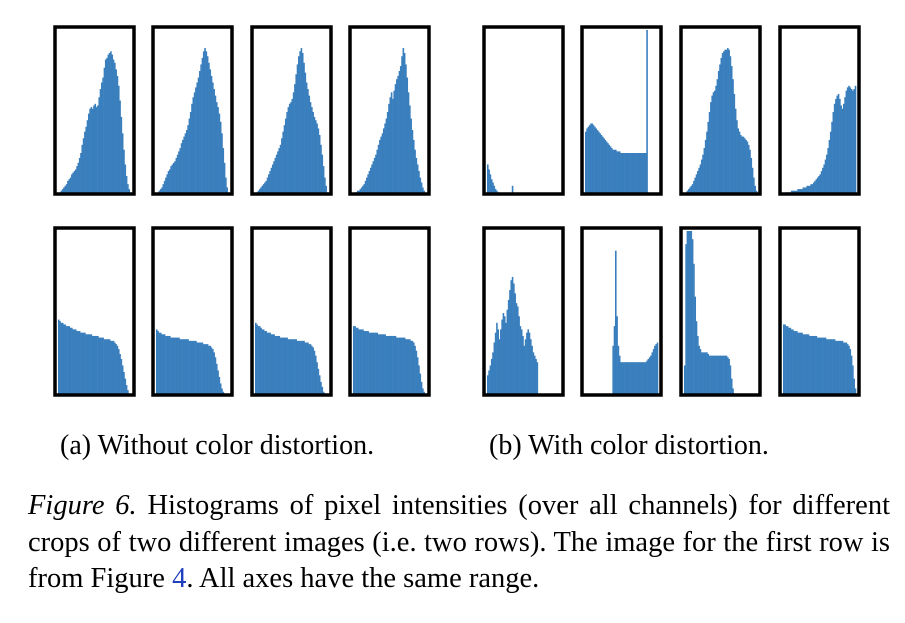 This screenshot has height=623, width=905. Describe the element at coordinates (819, 110) in the screenshot. I see `axes-frame` at that location.